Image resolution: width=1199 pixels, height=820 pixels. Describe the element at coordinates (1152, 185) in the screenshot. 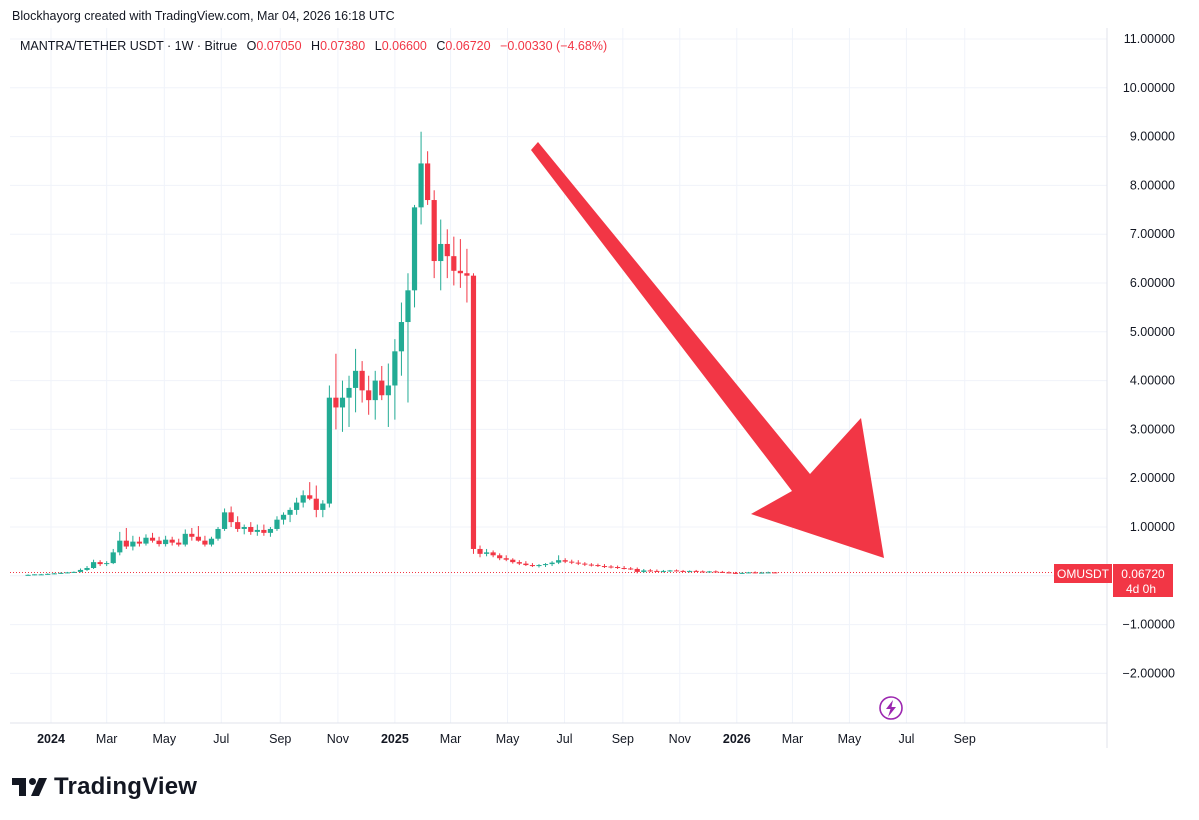

I see `price-axis-label: 8.00000` at that location.